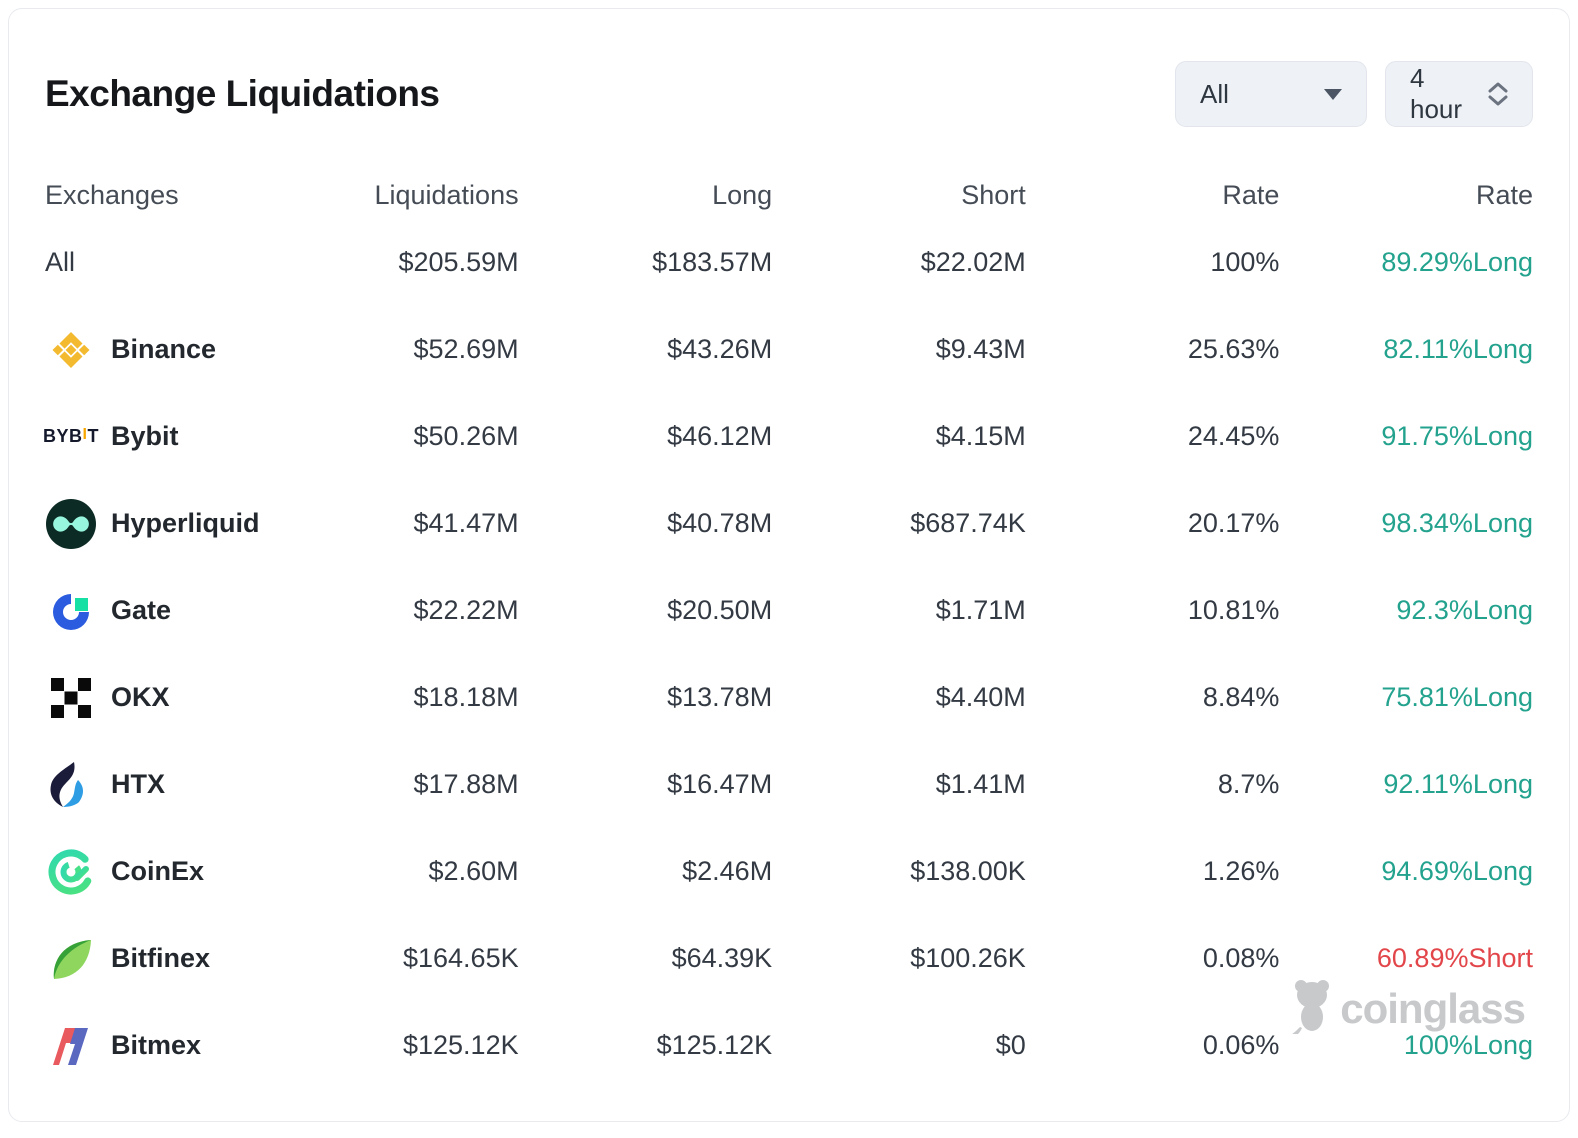  What do you see at coordinates (446, 194) in the screenshot?
I see `col-header-liquidations: Liquidations` at bounding box center [446, 194].